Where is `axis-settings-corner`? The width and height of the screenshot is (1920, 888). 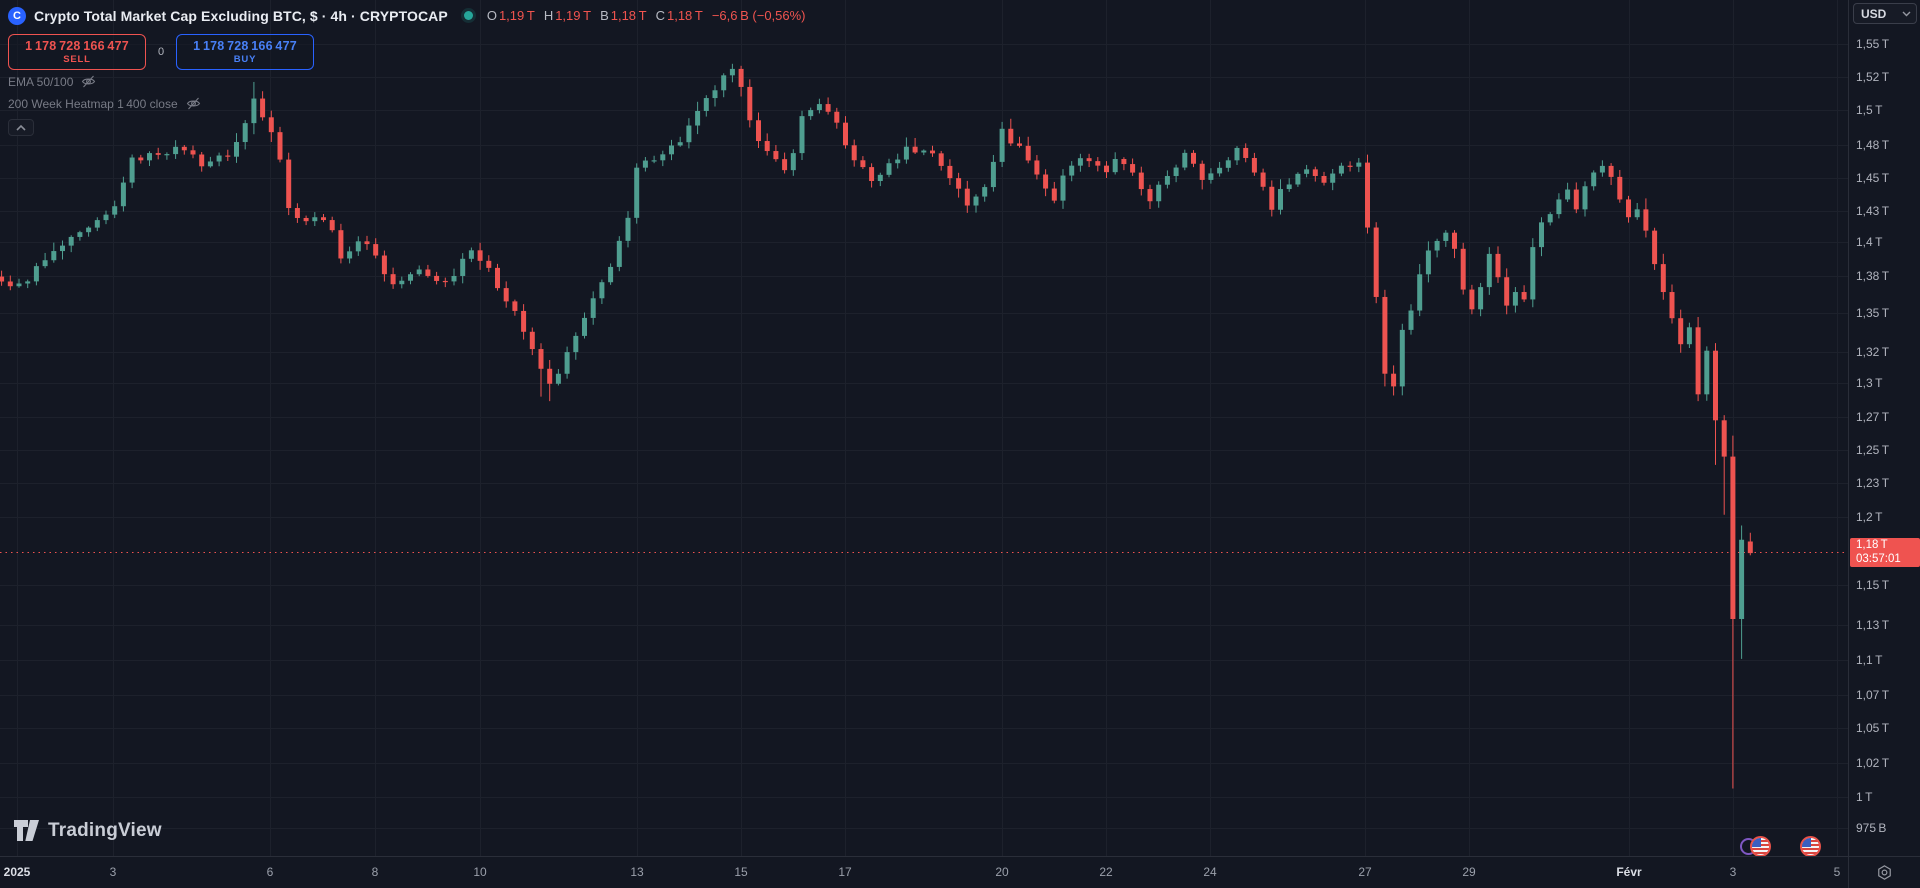
axis-settings-corner is located at coordinates (1884, 872).